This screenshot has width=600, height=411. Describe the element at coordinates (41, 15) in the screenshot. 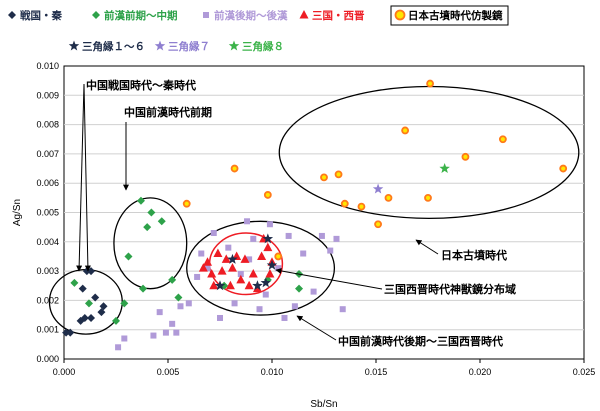

I see `legend-label: 戦国・秦` at that location.